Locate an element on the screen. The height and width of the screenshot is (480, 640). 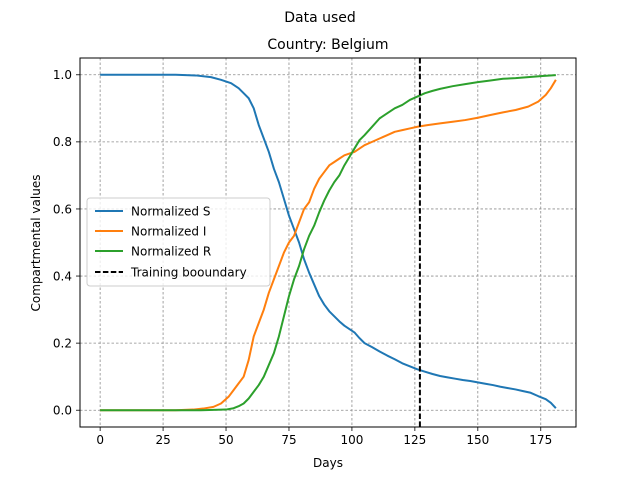
legend-label-normalized-i: Normalized I is located at coordinates (168, 232).